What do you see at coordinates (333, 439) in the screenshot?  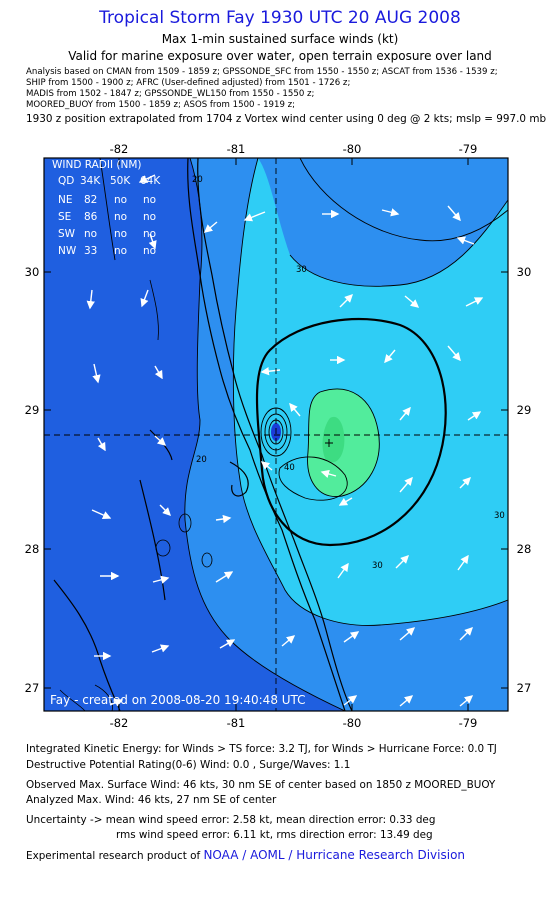 I see `wind-max-core` at bounding box center [333, 439].